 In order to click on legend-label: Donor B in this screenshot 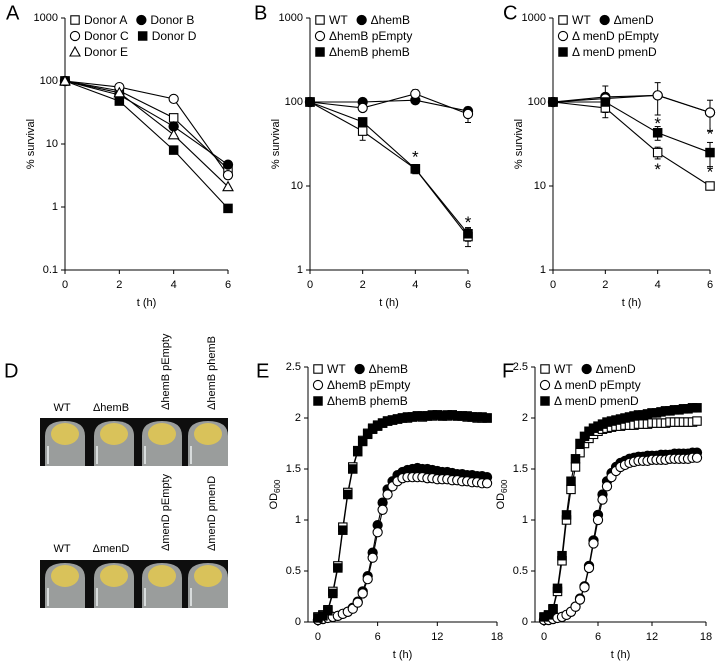, I will do `click(172, 20)`.